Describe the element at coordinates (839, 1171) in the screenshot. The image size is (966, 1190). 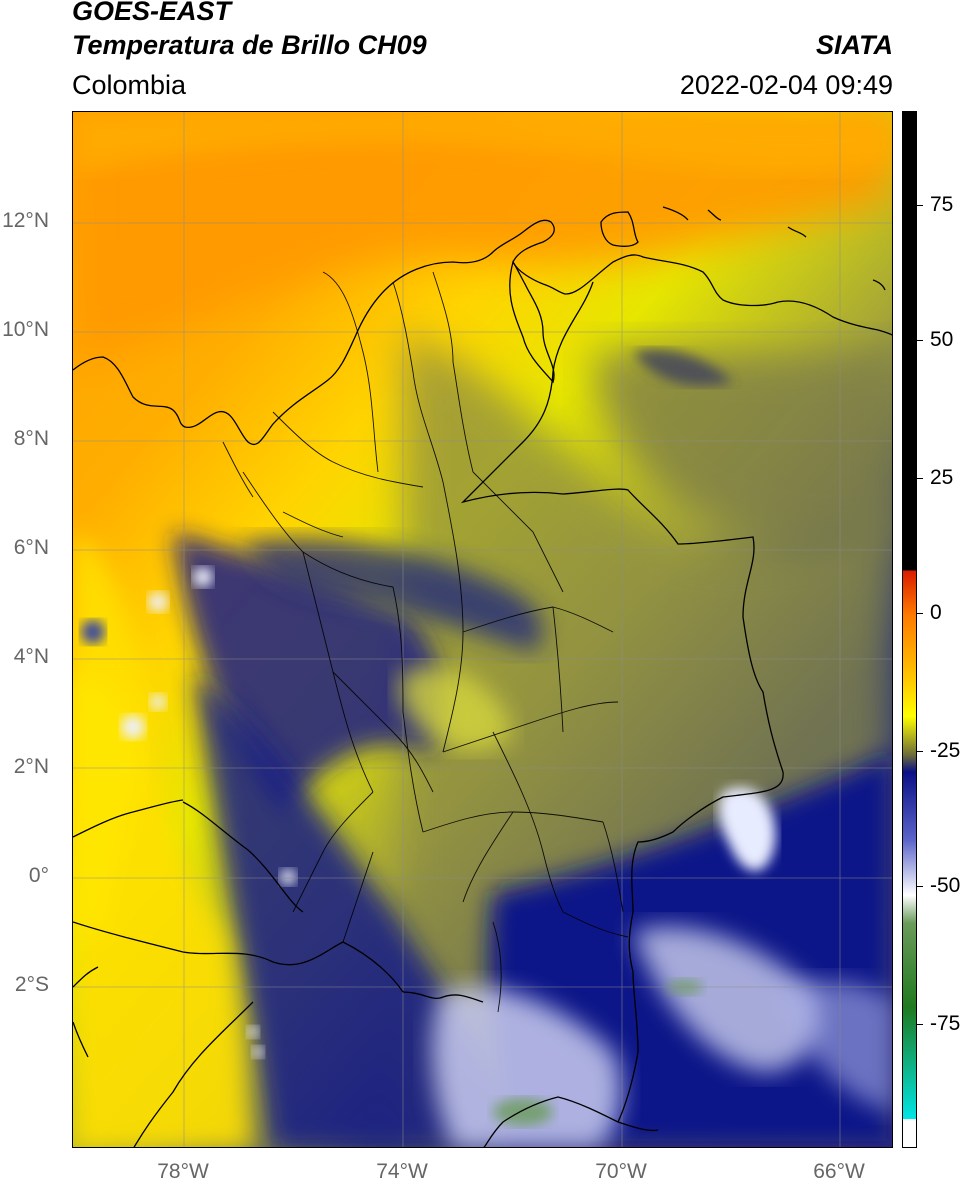
I see `lon-label: 66°W` at that location.